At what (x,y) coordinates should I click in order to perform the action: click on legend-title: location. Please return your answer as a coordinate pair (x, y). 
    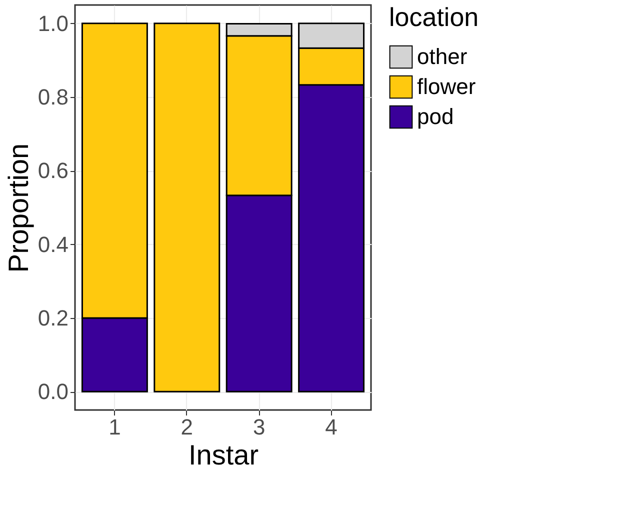
    Looking at the image, I should click on (434, 17).